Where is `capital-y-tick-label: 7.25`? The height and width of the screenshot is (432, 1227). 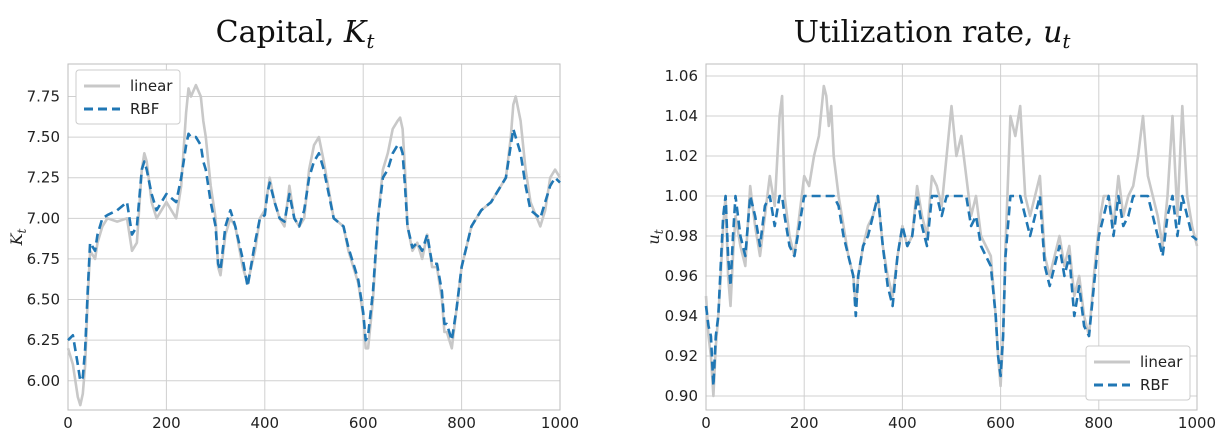 capital-y-tick-label: 7.25 is located at coordinates (43, 178).